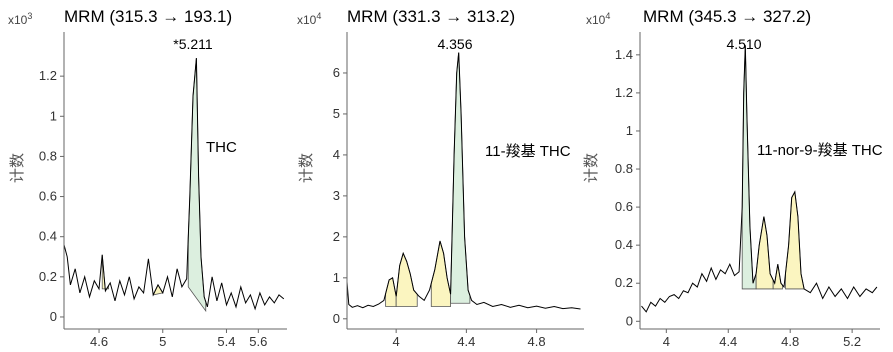 Image resolution: width=893 pixels, height=352 pixels. I want to click on chart-1-y-tick-label: 1, so click(53, 115).